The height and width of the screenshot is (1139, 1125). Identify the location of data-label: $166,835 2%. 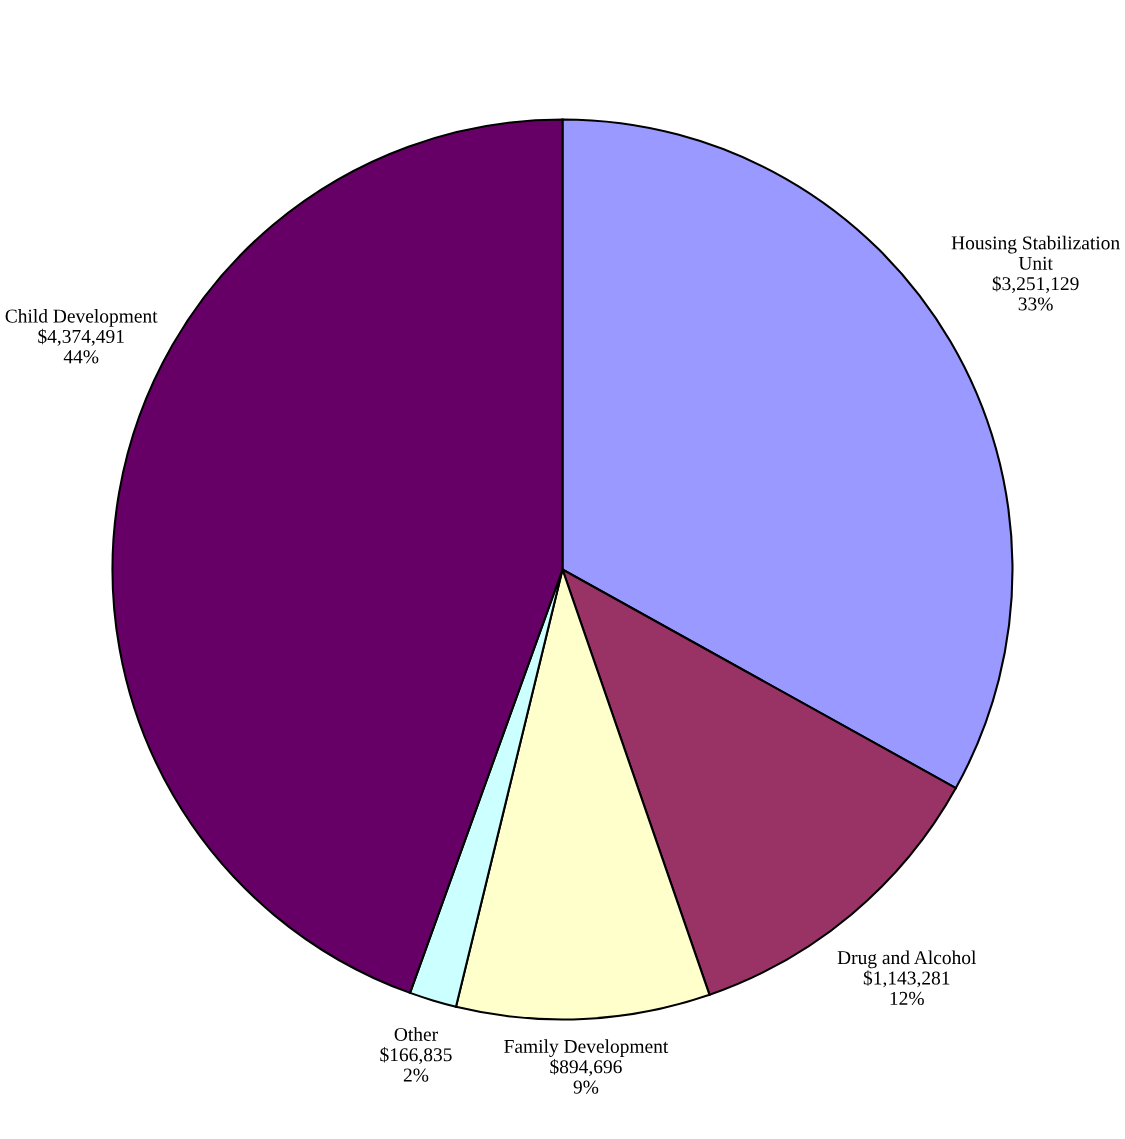
(416, 1064).